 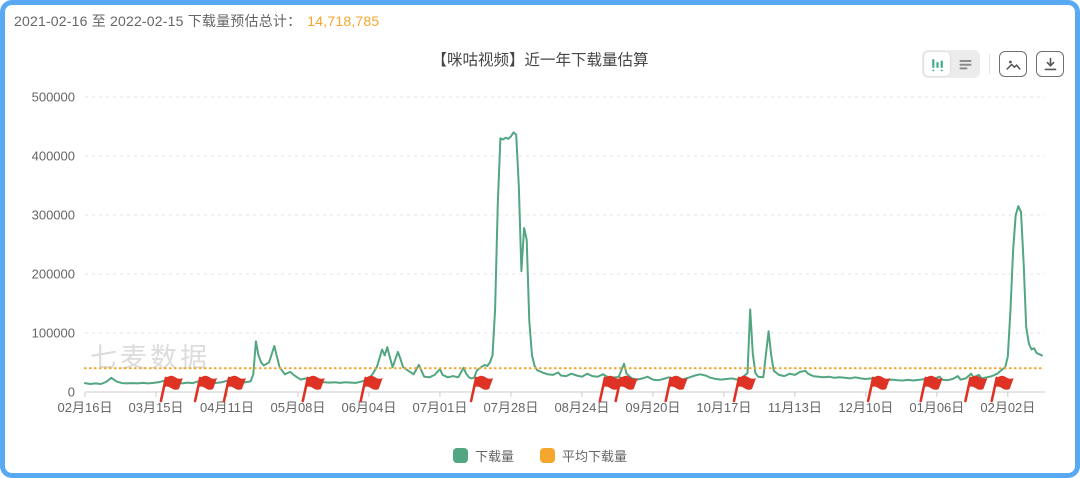 I want to click on data-view-button, so click(x=965, y=64).